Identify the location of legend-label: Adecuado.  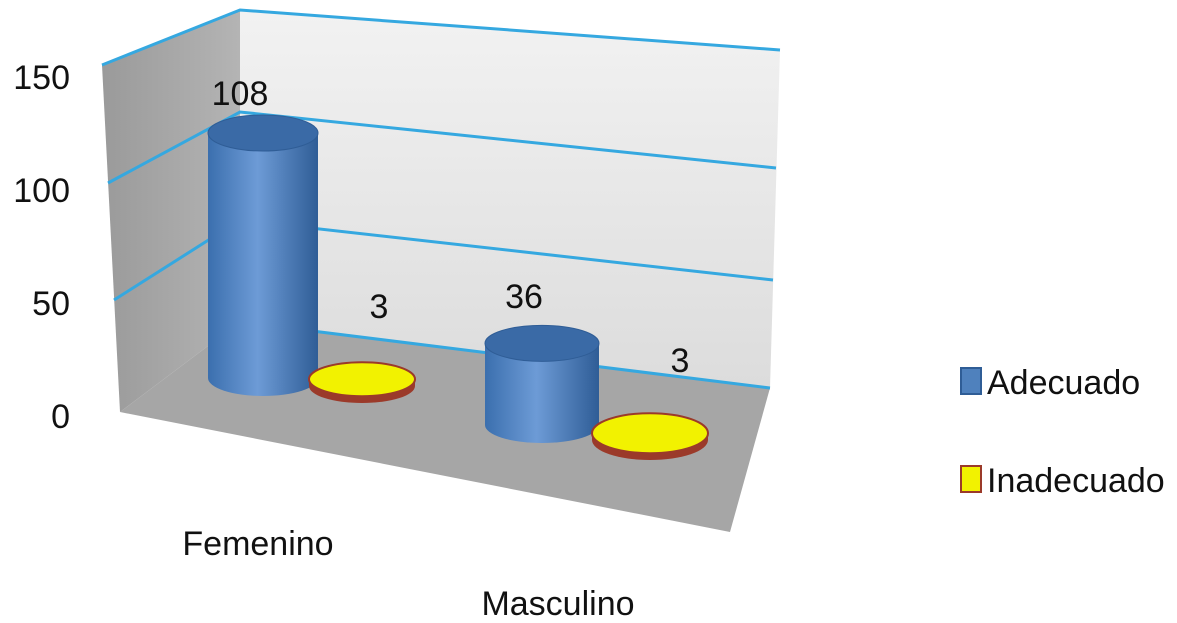
(1063, 383).